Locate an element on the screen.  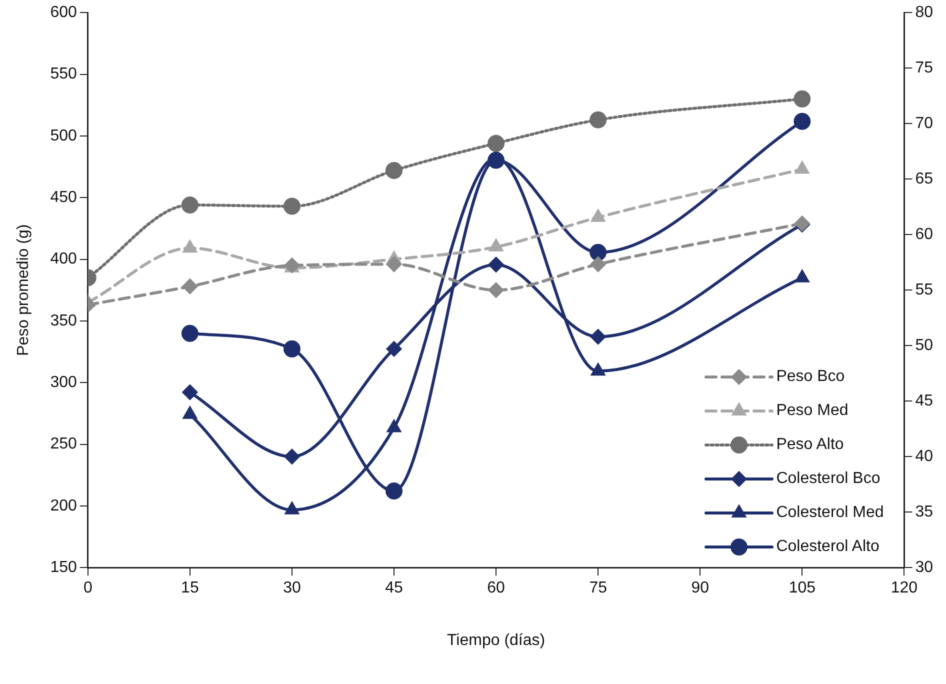
legend-label: Peso Med is located at coordinates (812, 411).